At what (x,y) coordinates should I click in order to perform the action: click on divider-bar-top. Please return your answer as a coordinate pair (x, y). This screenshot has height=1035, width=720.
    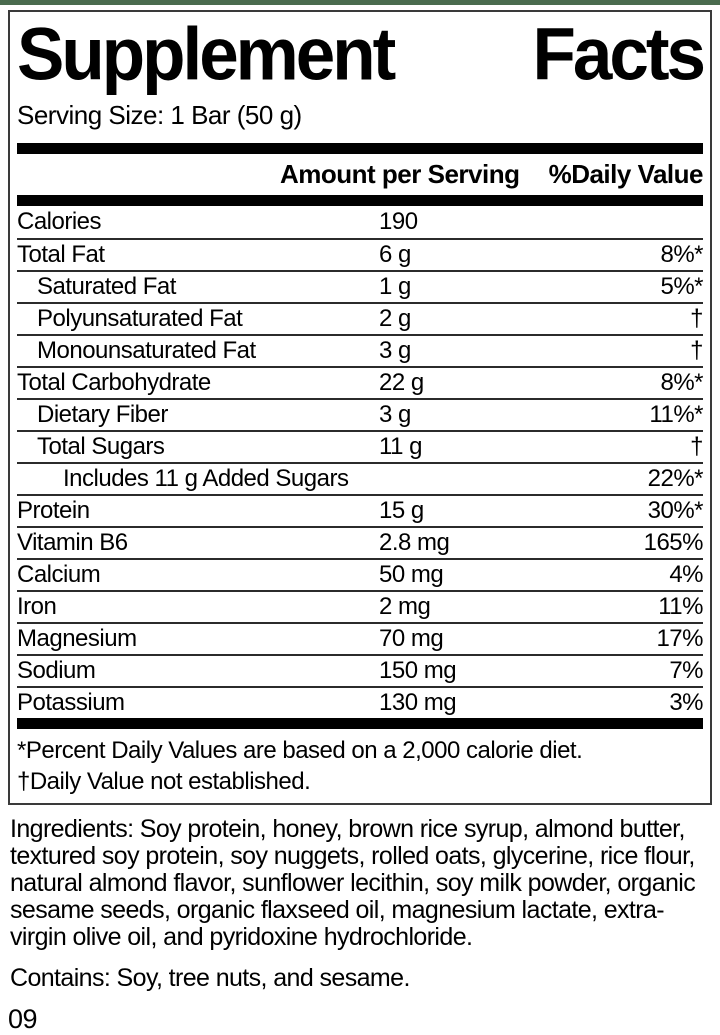
    Looking at the image, I should click on (360, 149).